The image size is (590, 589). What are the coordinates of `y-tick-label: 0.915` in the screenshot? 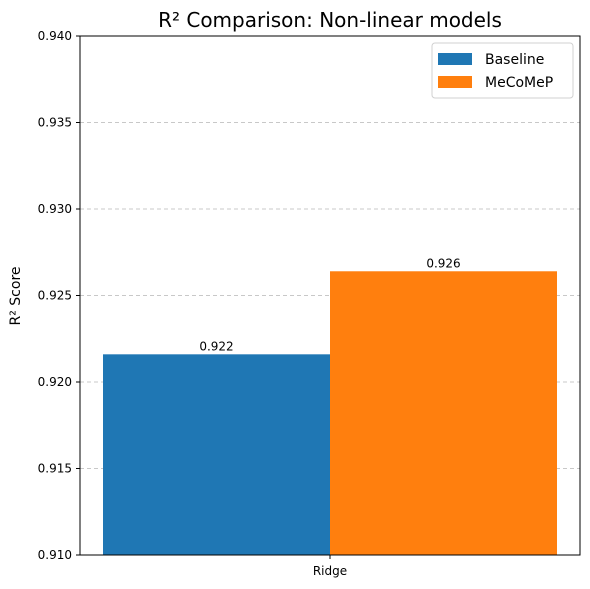 It's located at (55, 469).